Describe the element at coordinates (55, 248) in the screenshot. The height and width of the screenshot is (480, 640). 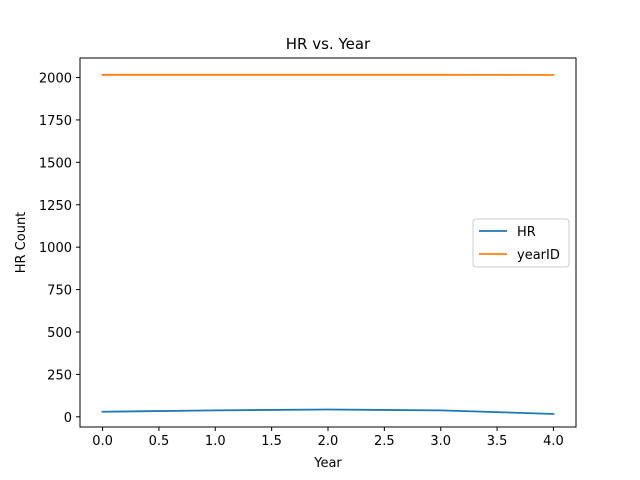
I see `y-tick-label: 1000` at that location.